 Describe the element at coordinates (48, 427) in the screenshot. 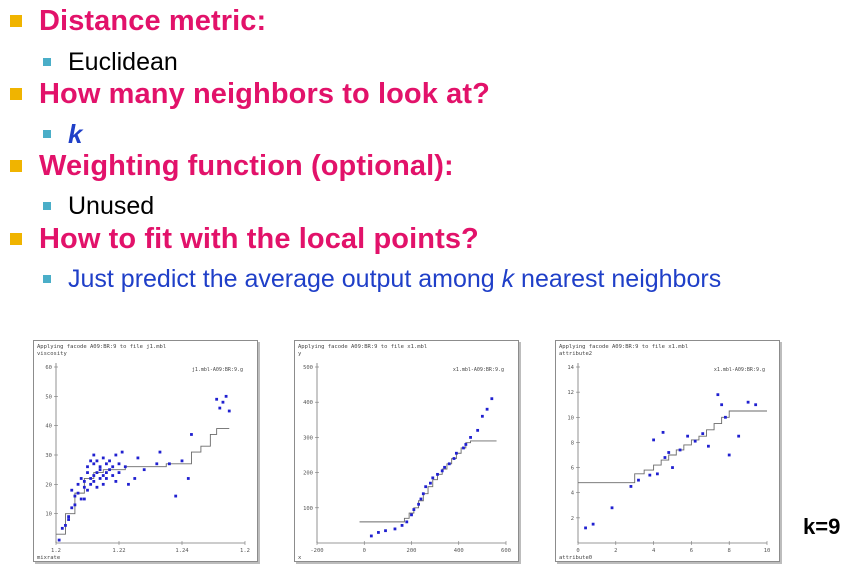

I see `y-tick-label: 40` at that location.